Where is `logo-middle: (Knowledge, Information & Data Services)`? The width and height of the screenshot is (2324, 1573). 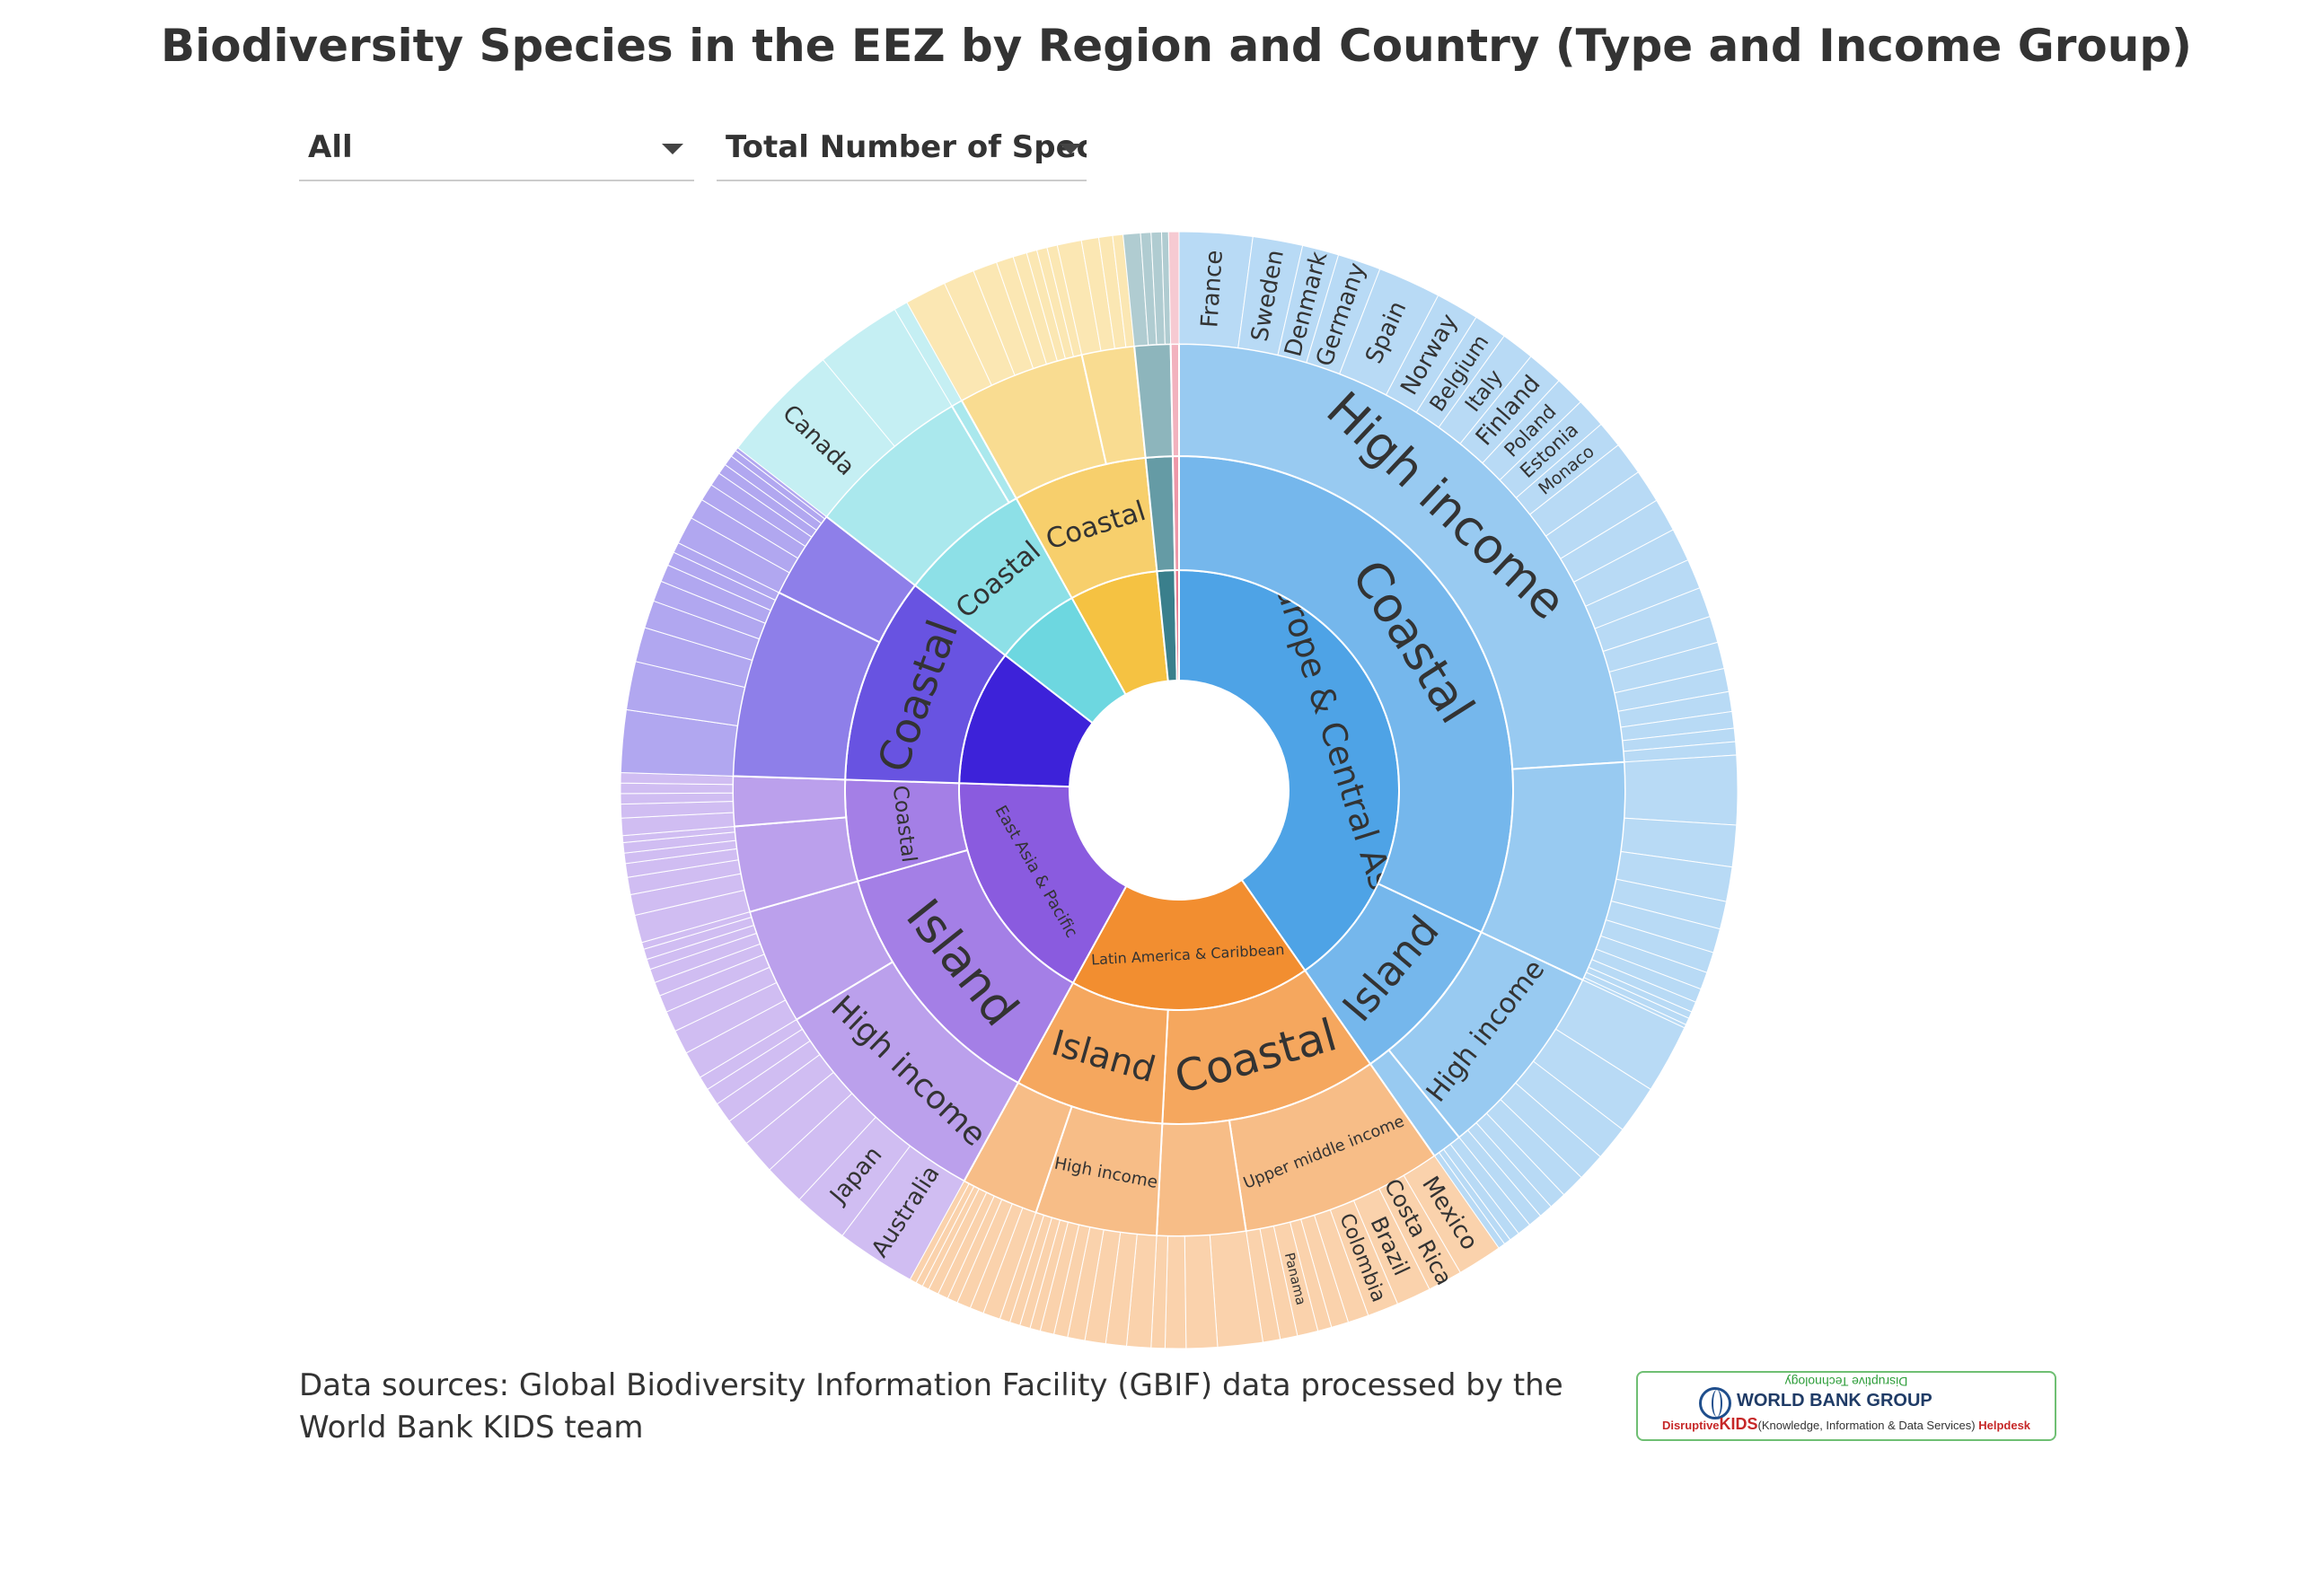 logo-middle: (Knowledge, Information & Data Services) is located at coordinates (1867, 1425).